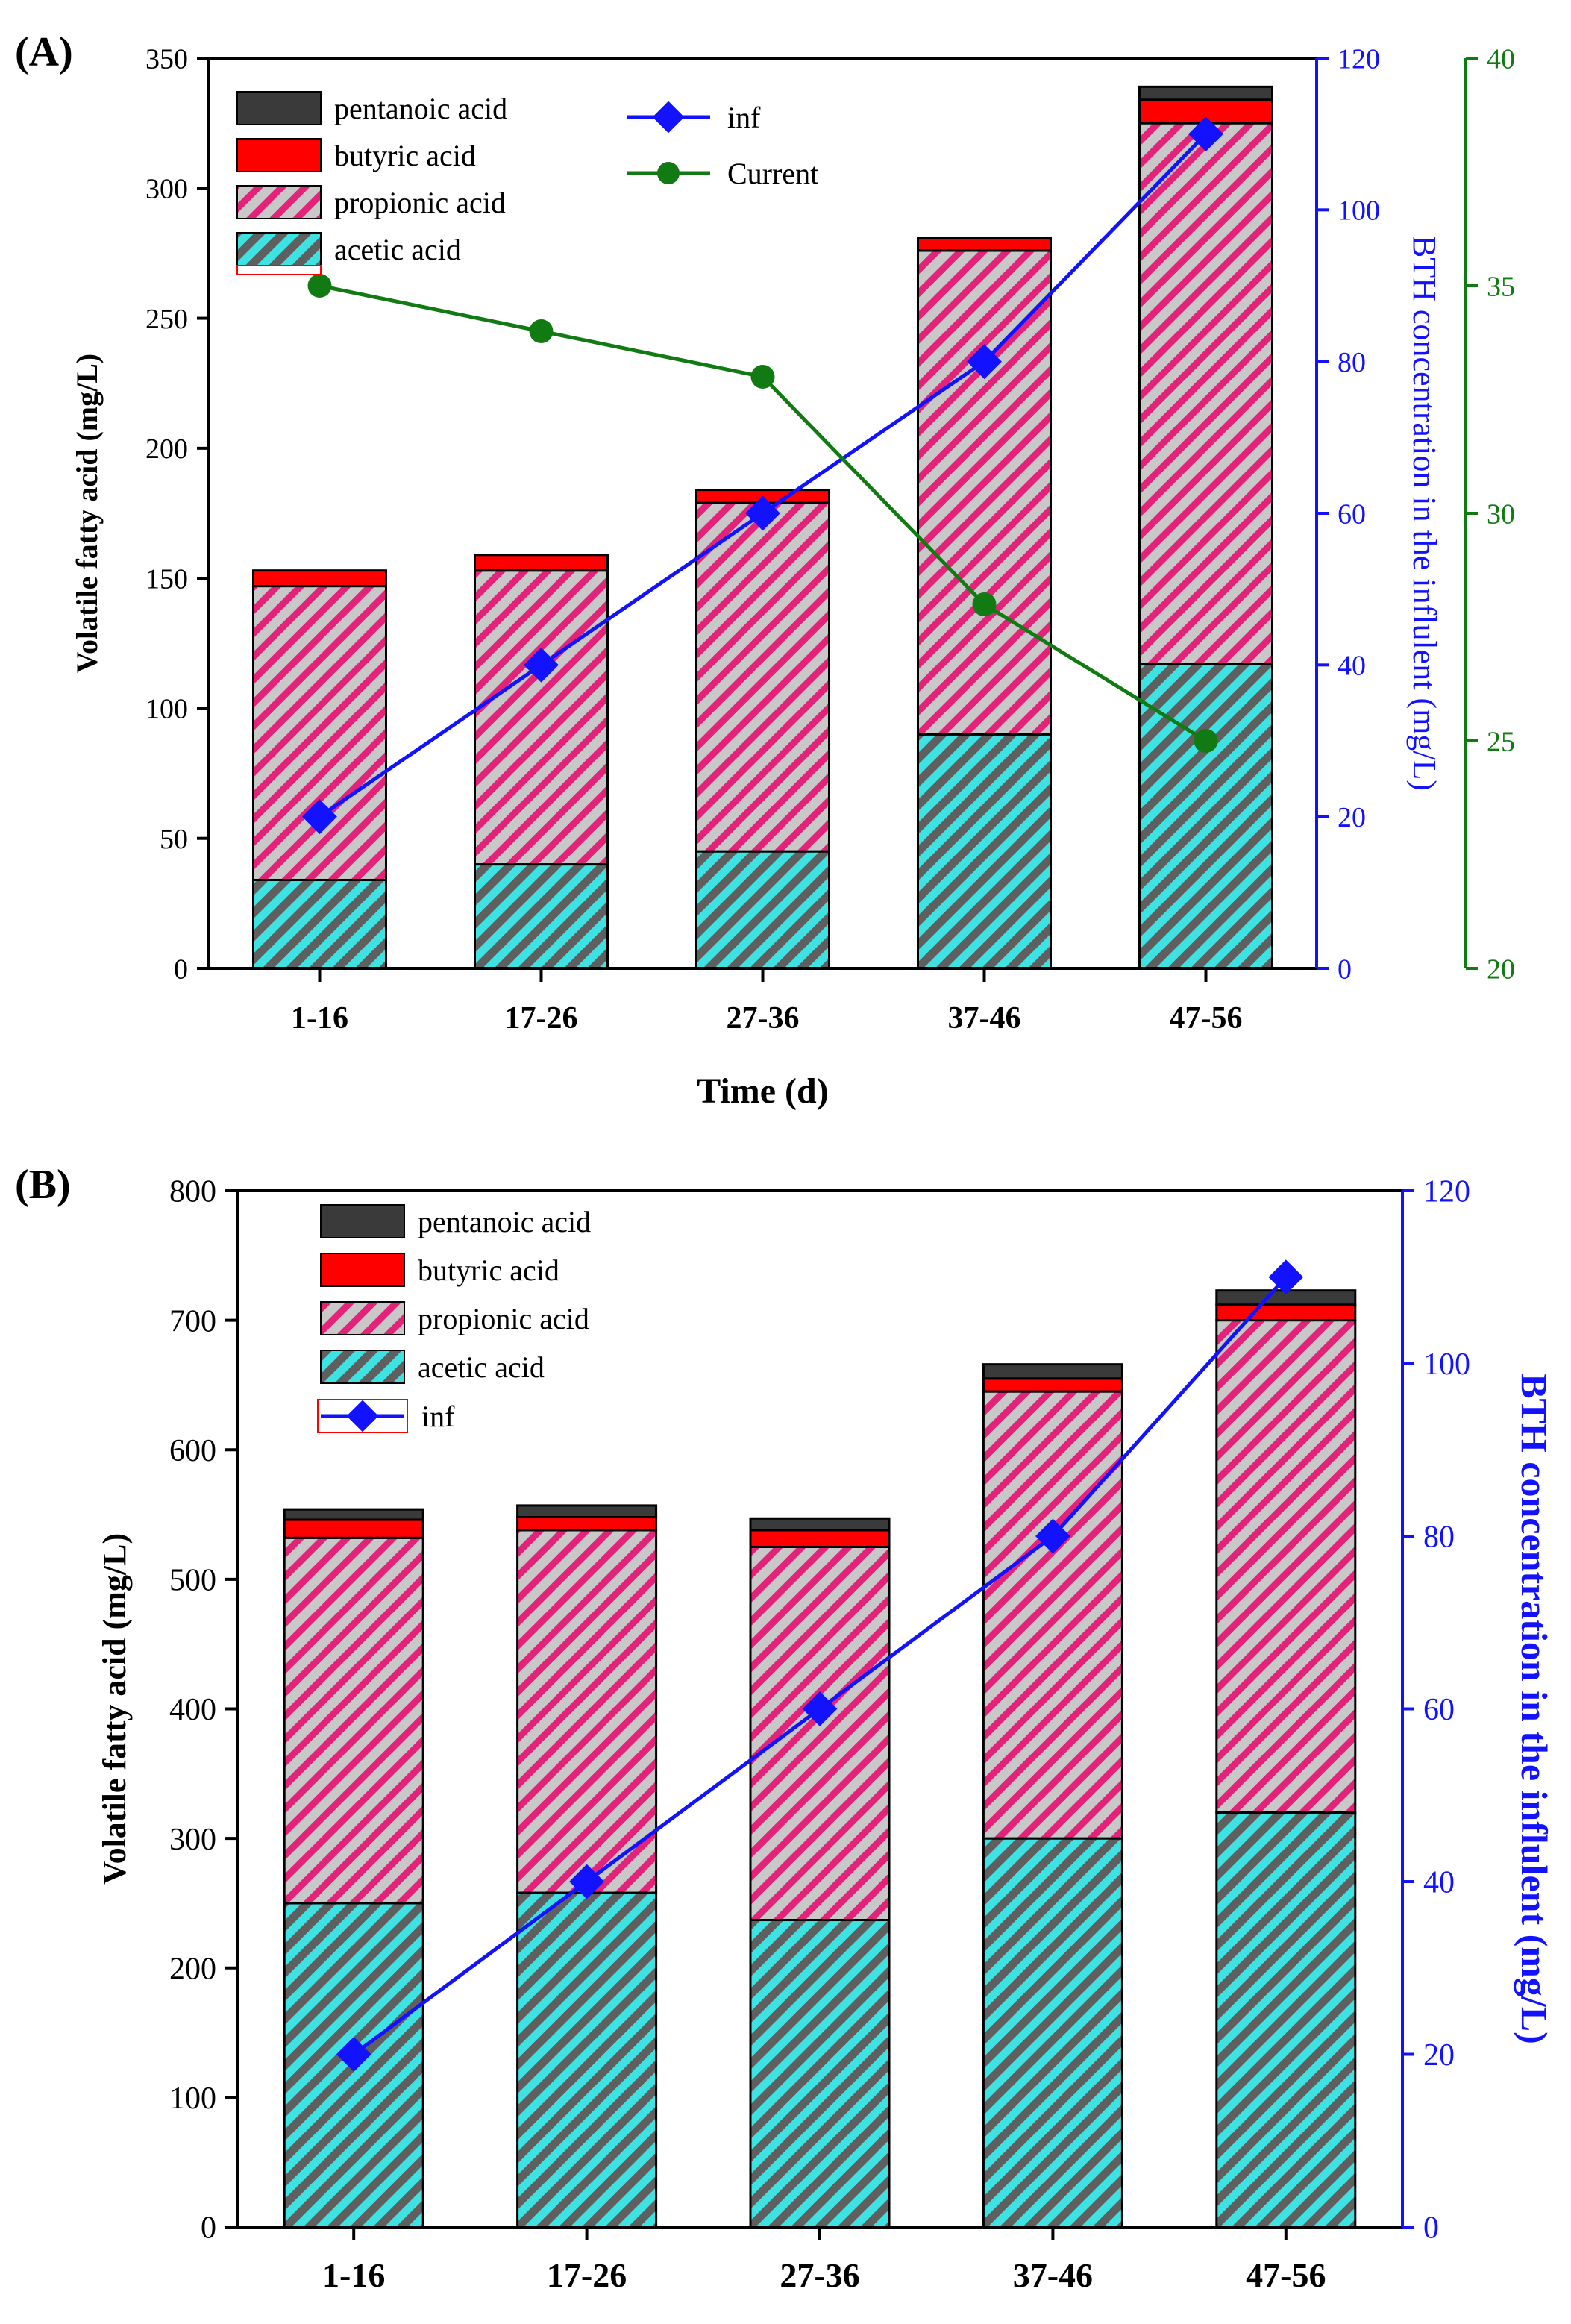 The width and height of the screenshot is (1571, 2324). What do you see at coordinates (279, 270) in the screenshot?
I see `legend-highlight-box` at bounding box center [279, 270].